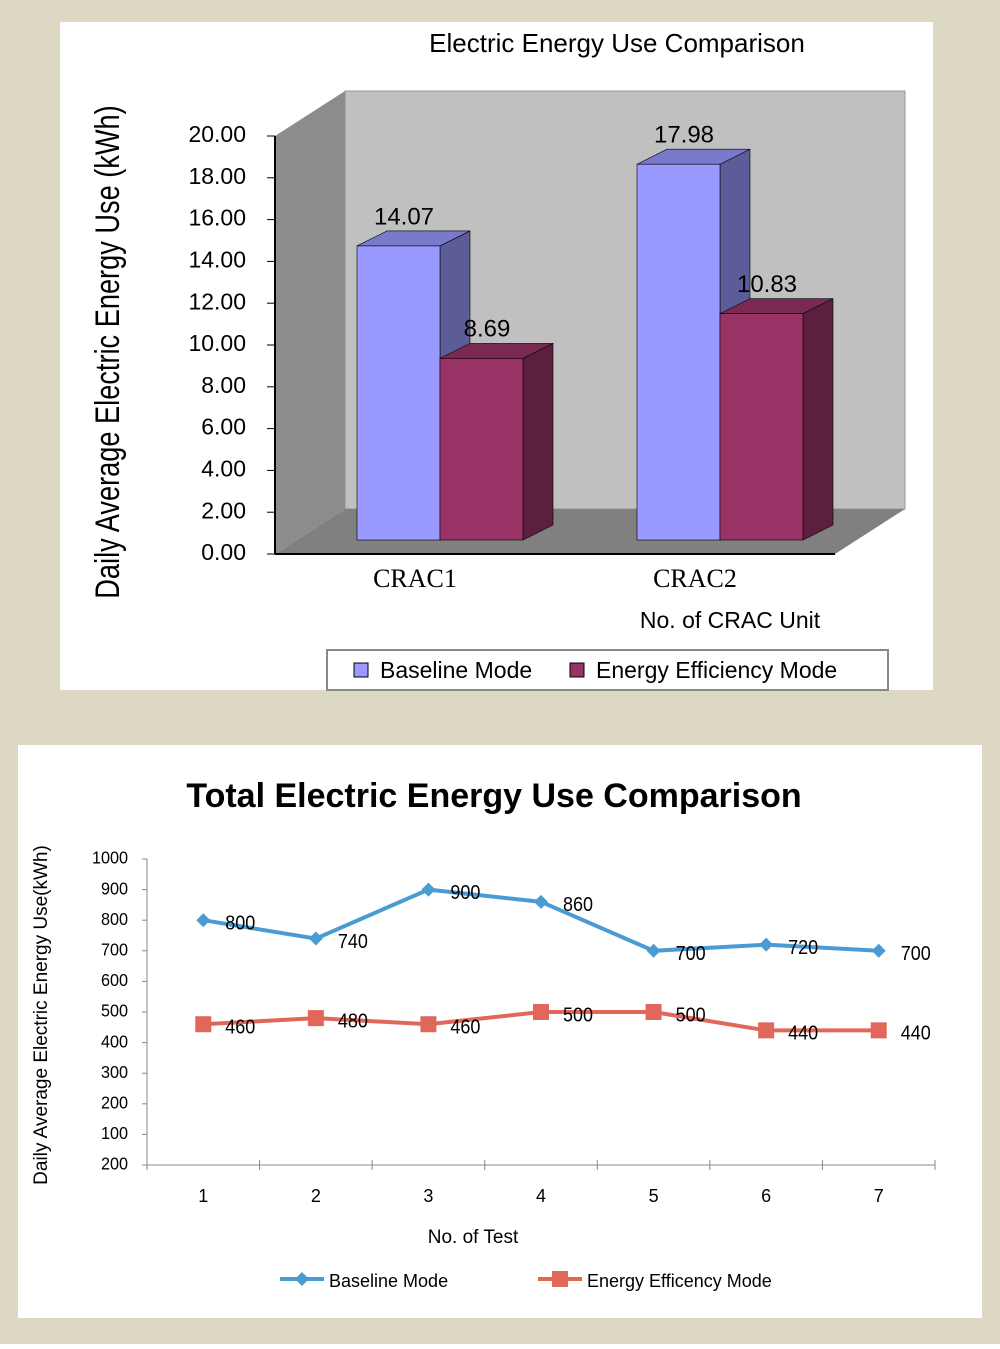 The image size is (1000, 1349). I want to click on x-tick-label: 7, so click(879, 1196).